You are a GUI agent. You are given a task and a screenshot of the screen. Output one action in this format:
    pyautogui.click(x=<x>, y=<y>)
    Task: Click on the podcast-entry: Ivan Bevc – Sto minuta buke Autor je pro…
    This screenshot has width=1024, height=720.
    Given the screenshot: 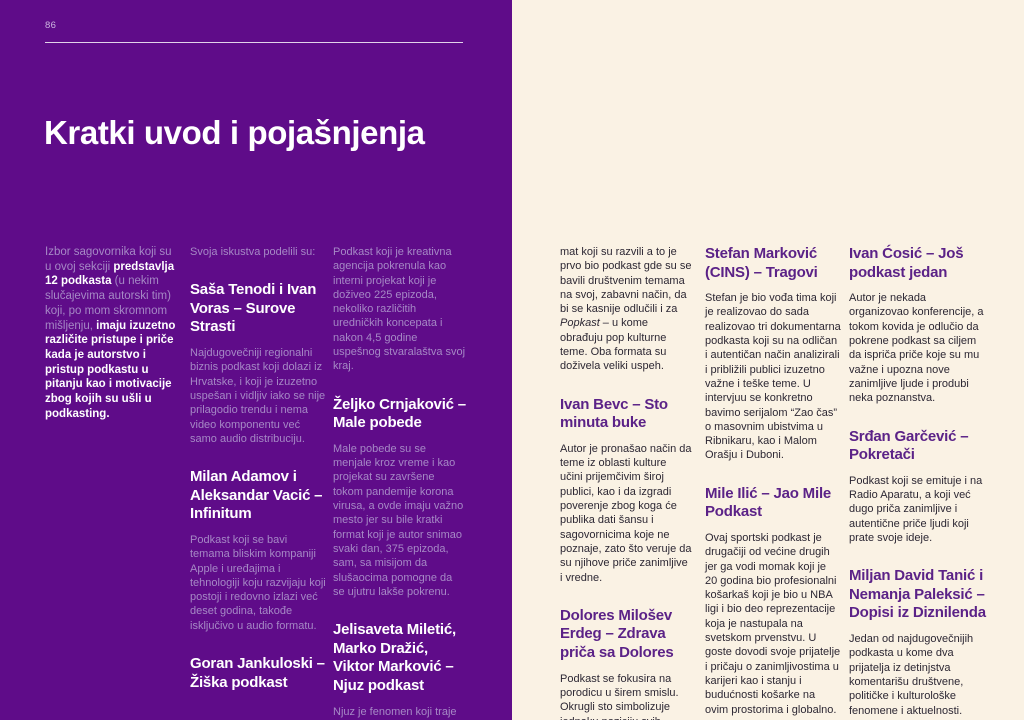 What is the action you would take?
    pyautogui.click(x=626, y=490)
    